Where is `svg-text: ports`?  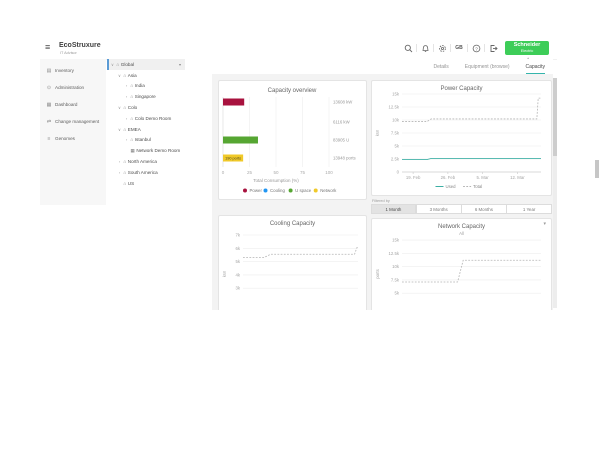 svg-text: ports is located at coordinates (377, 274).